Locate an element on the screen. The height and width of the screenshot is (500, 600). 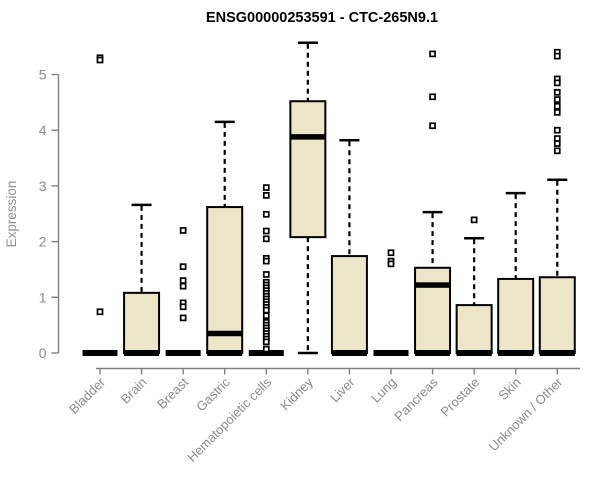
box-pancreas is located at coordinates (433, 310).